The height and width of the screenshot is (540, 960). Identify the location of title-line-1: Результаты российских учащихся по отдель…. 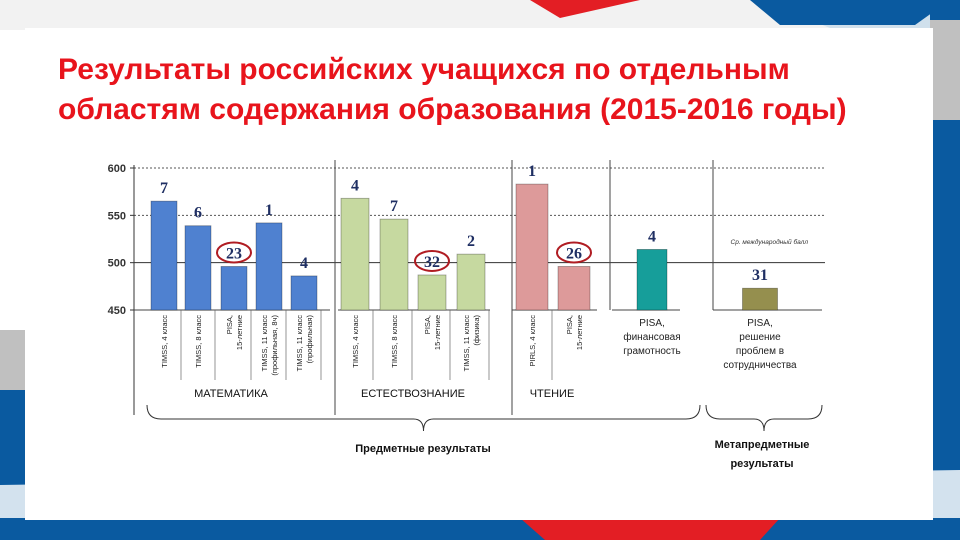
(424, 69).